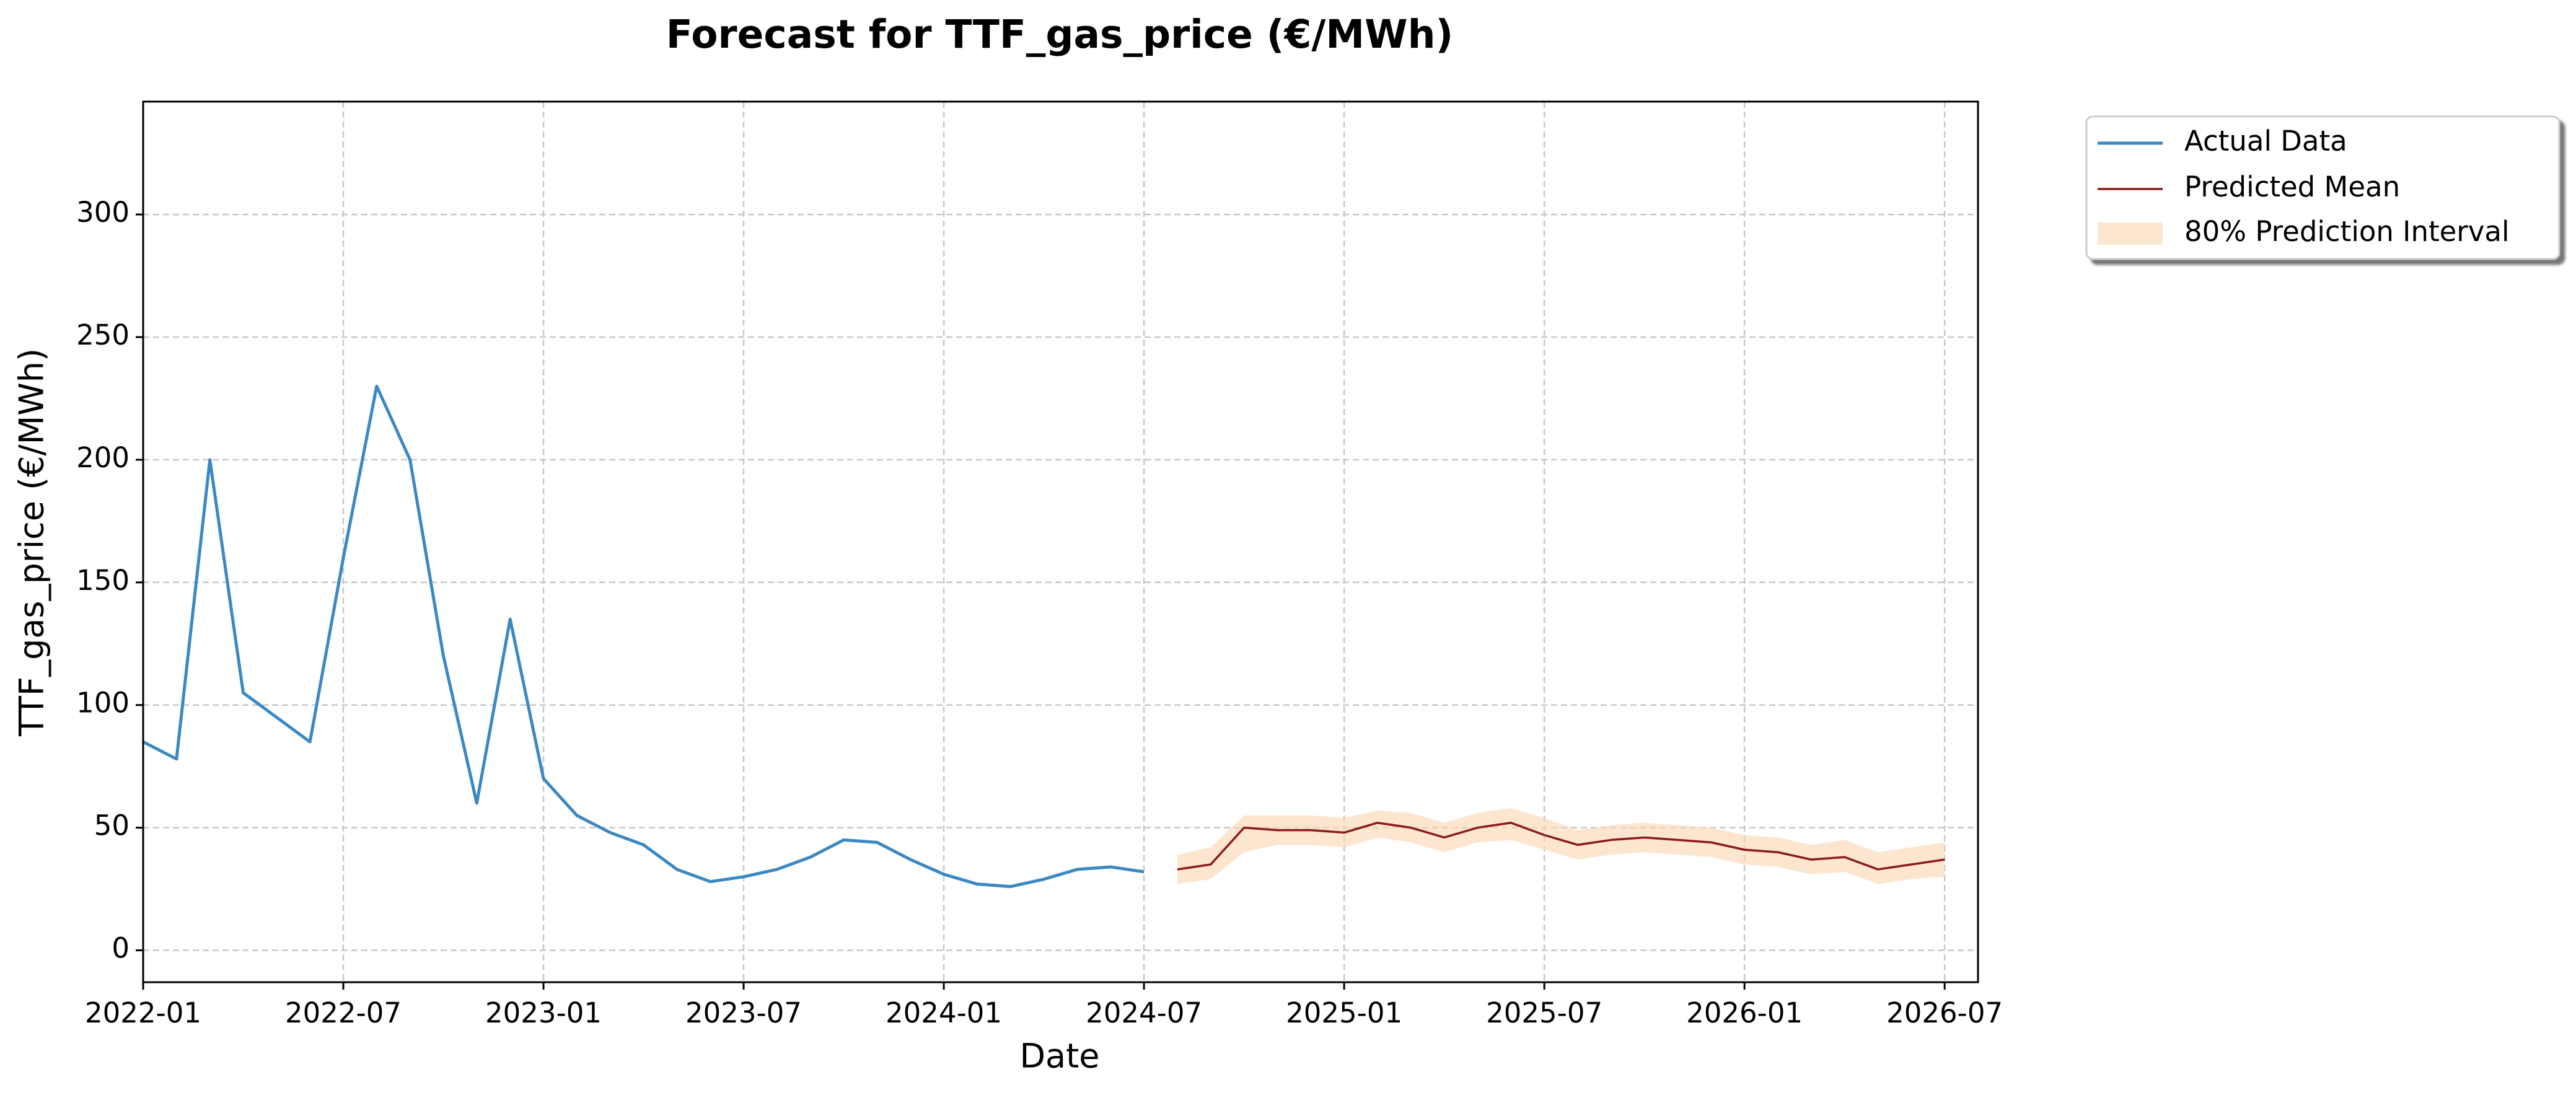  Describe the element at coordinates (2347, 231) in the screenshot. I see `legend-label: 80% Prediction Interval` at that location.